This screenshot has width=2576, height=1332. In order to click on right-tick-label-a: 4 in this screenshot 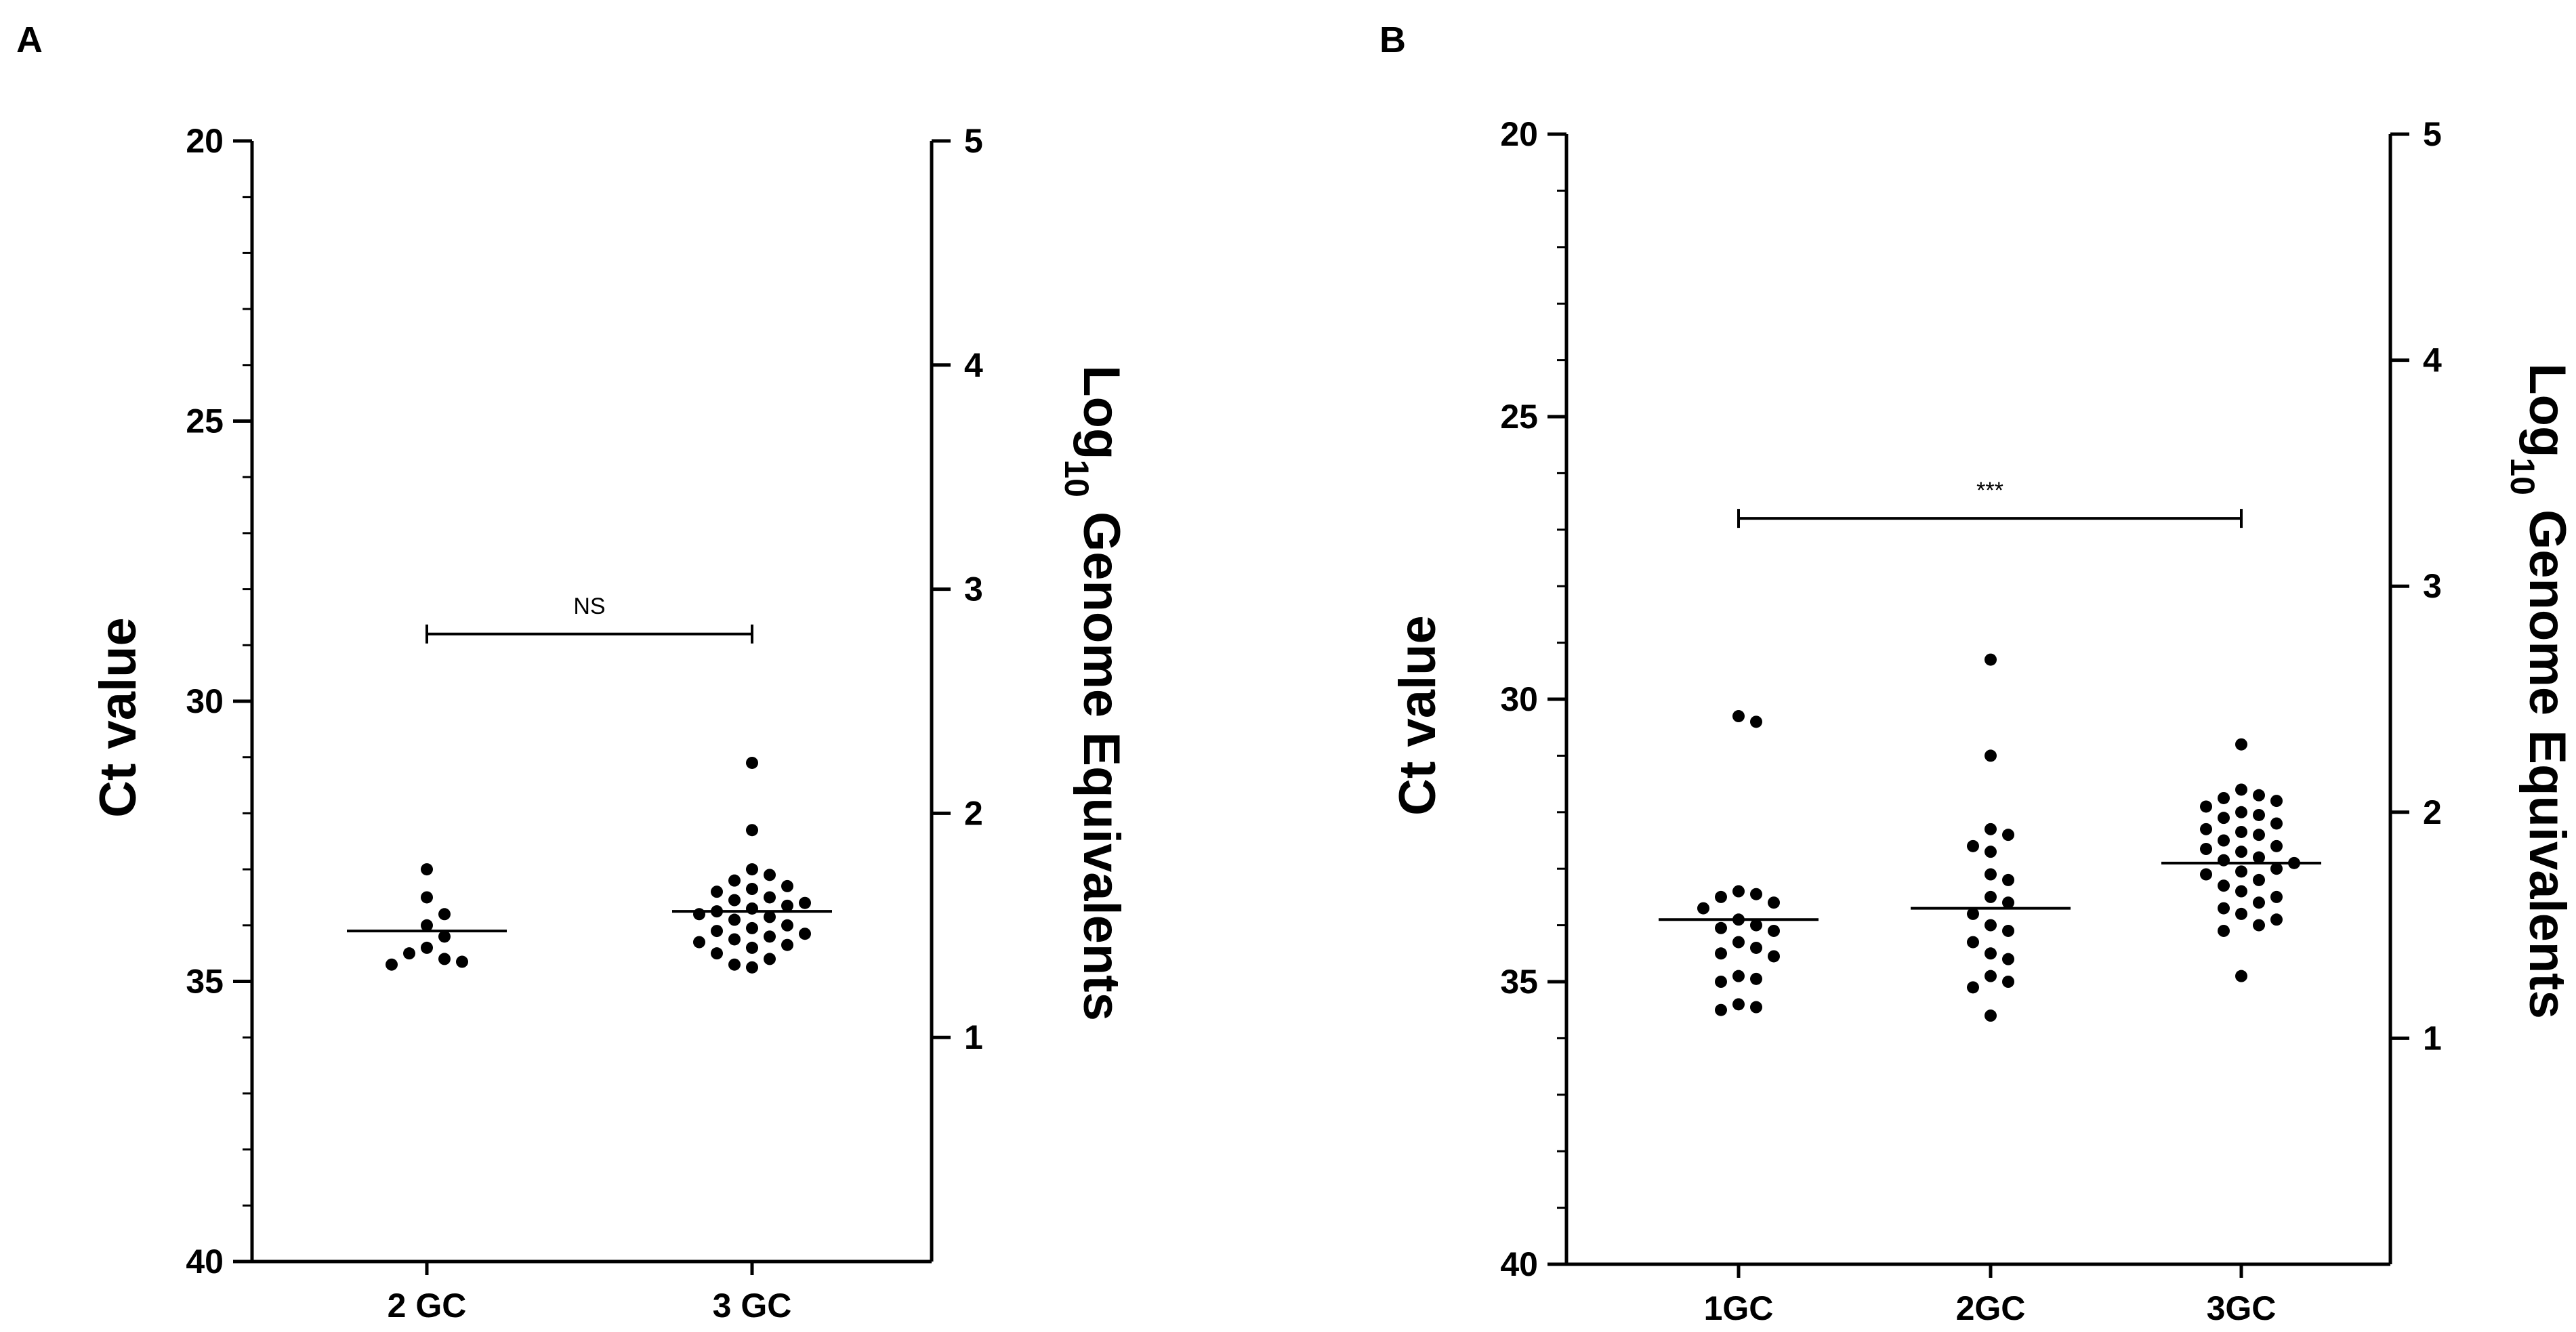, I will do `click(973, 365)`.